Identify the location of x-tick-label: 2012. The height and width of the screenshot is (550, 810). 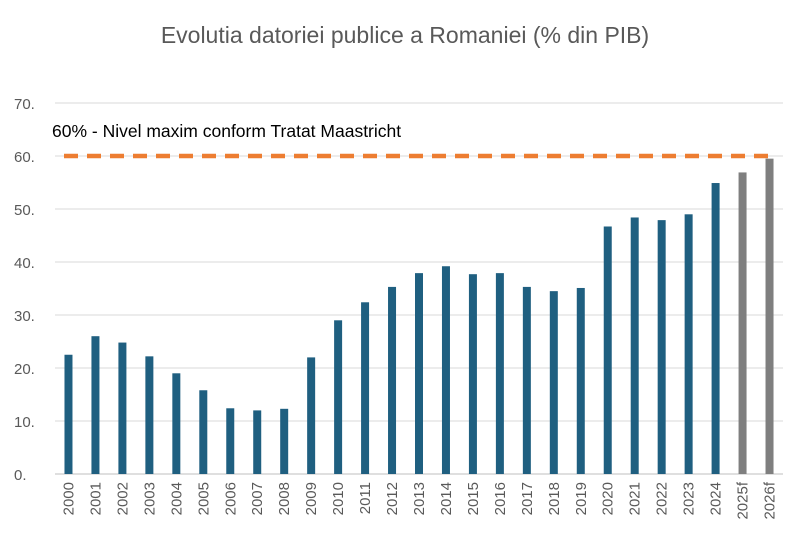
(392, 498).